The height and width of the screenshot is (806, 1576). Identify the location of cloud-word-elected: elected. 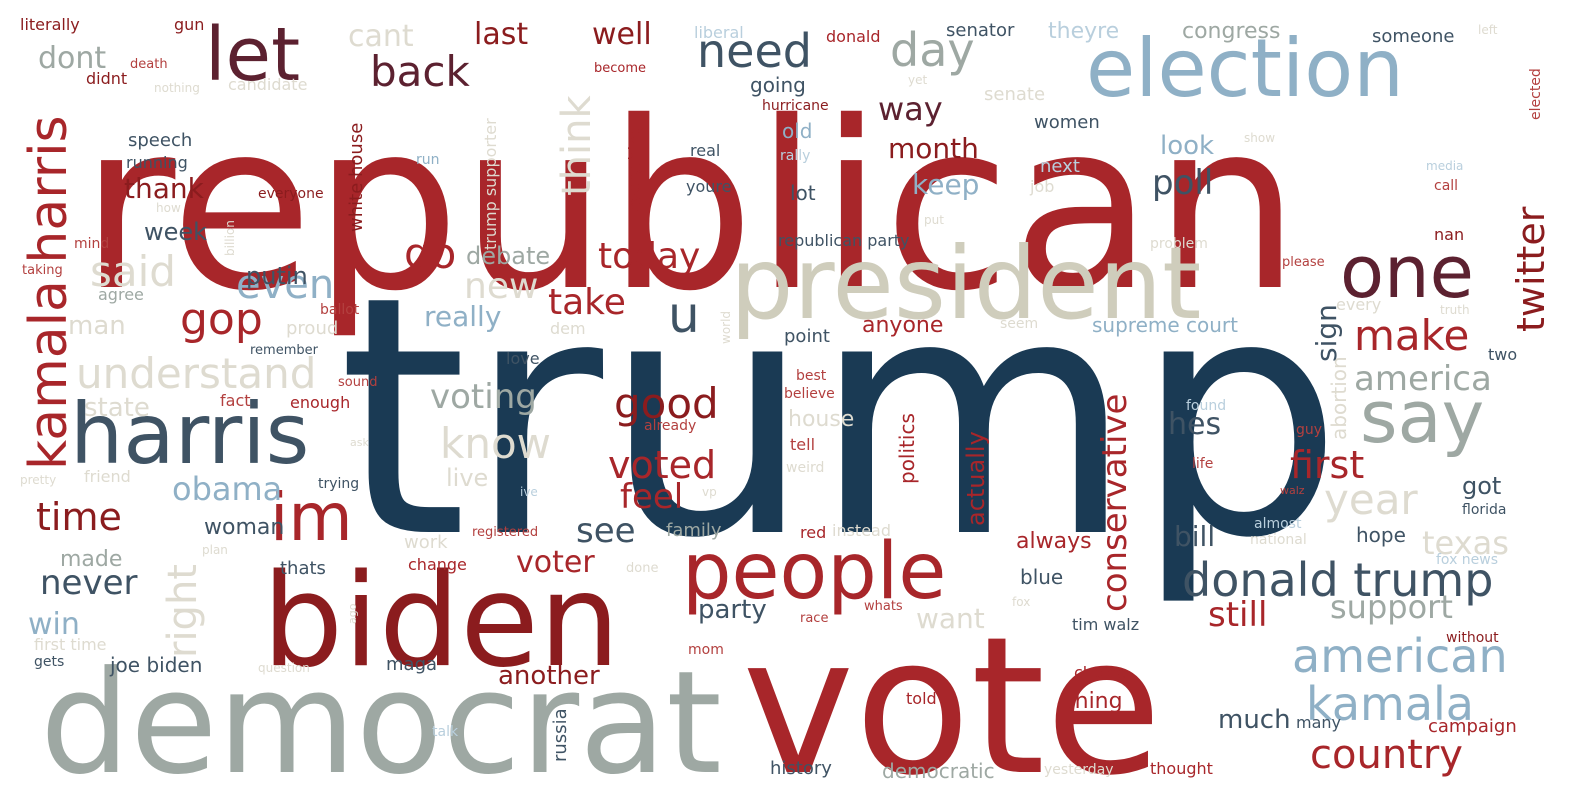
(1536, 94).